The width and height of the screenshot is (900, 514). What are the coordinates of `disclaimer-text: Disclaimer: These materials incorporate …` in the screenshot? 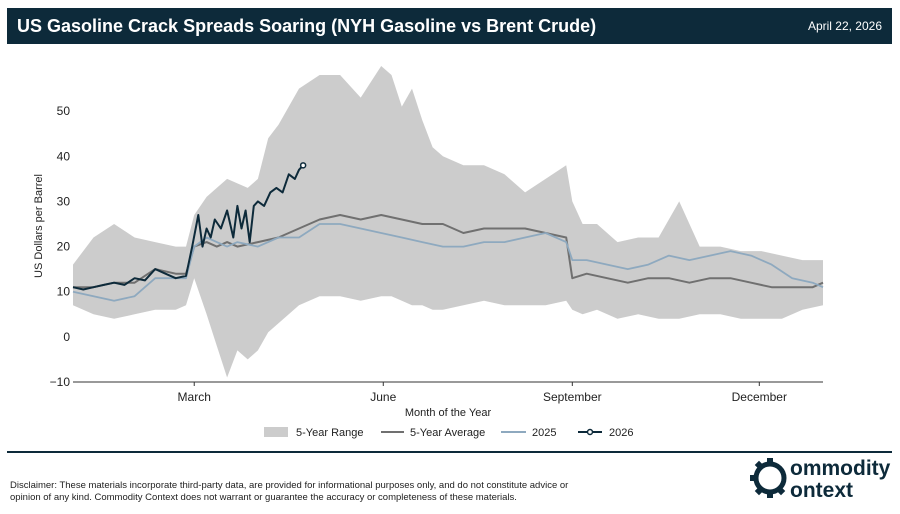 It's located at (289, 491).